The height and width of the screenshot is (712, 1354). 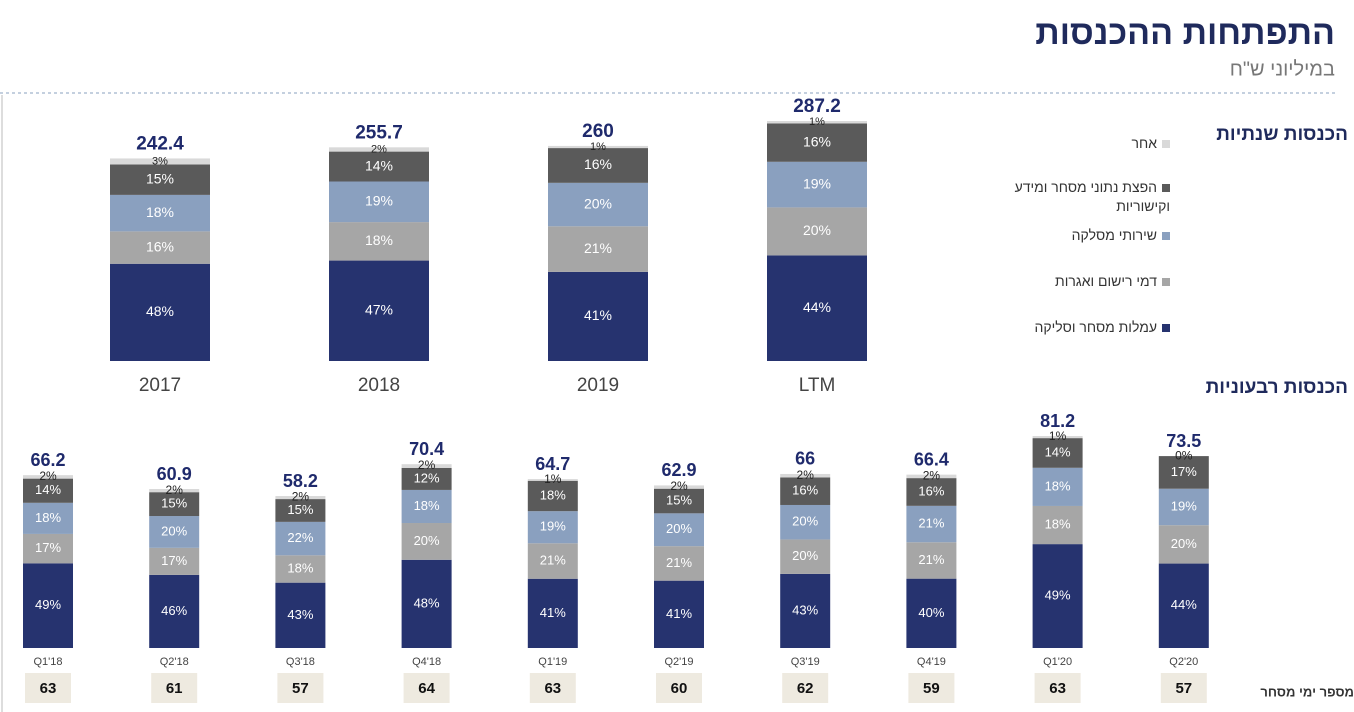 I want to click on trading-days: 57, so click(x=1183, y=688).